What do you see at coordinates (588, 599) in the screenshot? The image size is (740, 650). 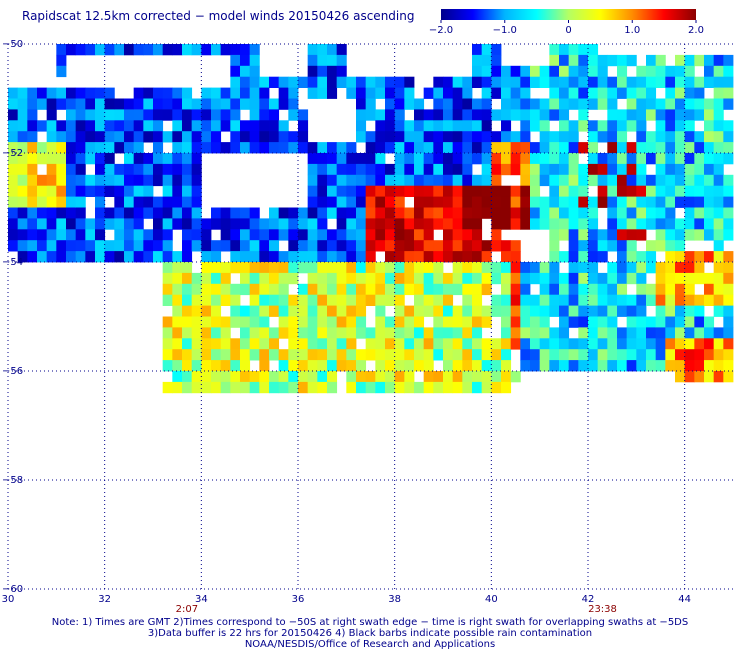 I see `x-tick-label: 42` at bounding box center [588, 599].